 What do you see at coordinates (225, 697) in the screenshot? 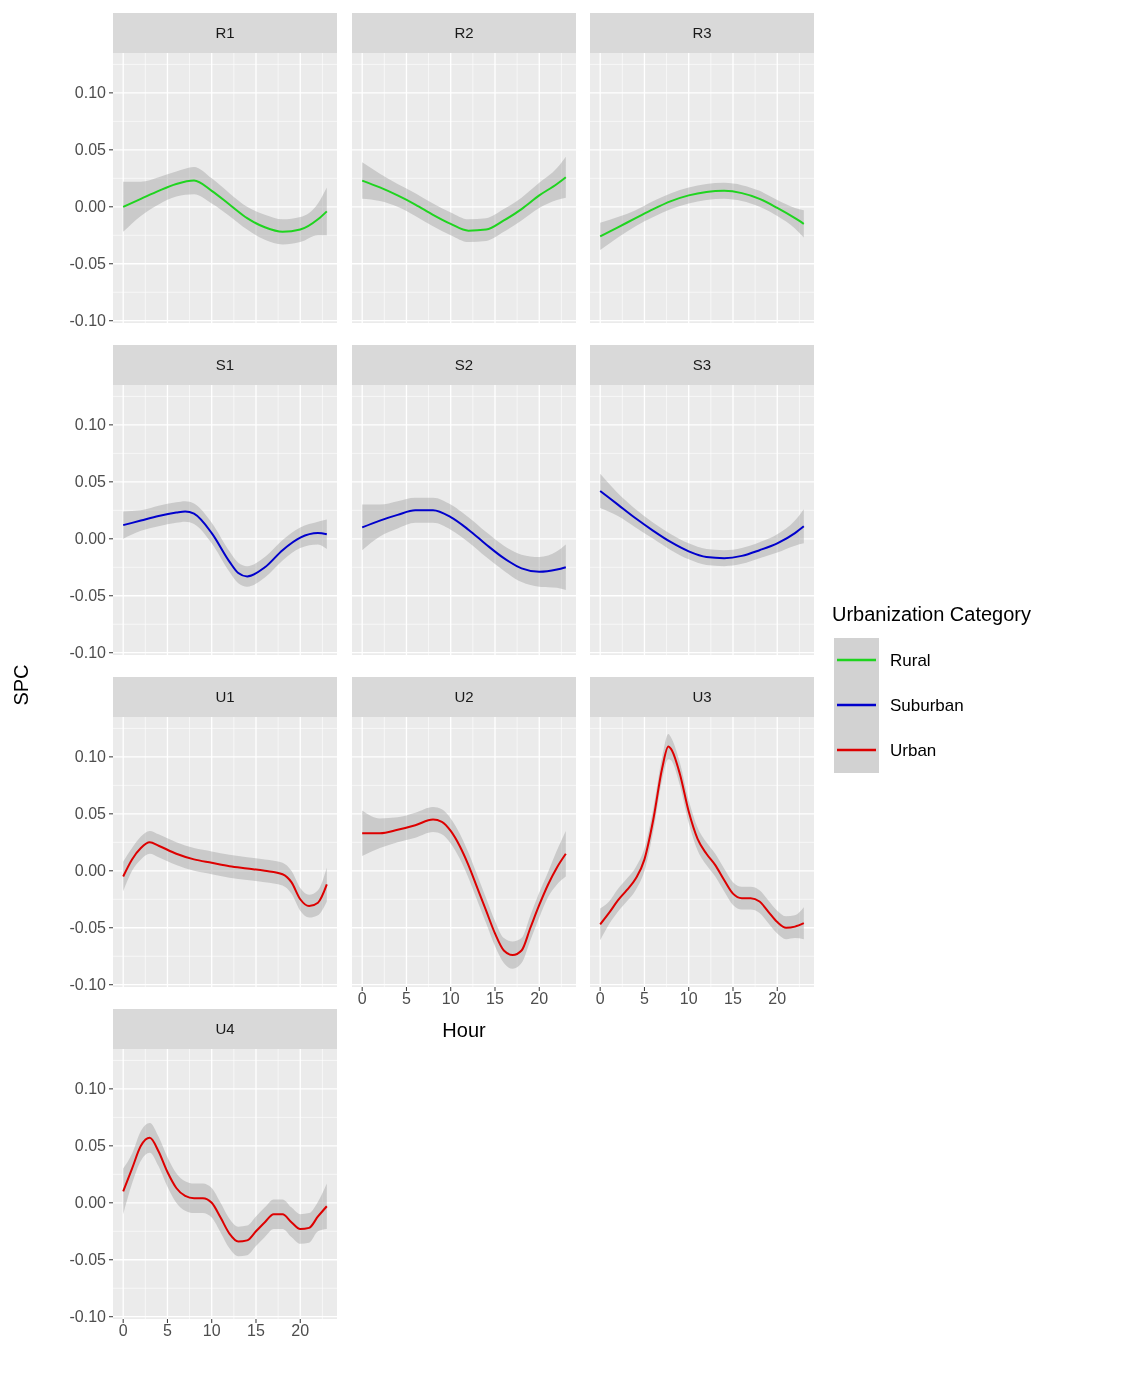
I see `chart-title: U1` at bounding box center [225, 697].